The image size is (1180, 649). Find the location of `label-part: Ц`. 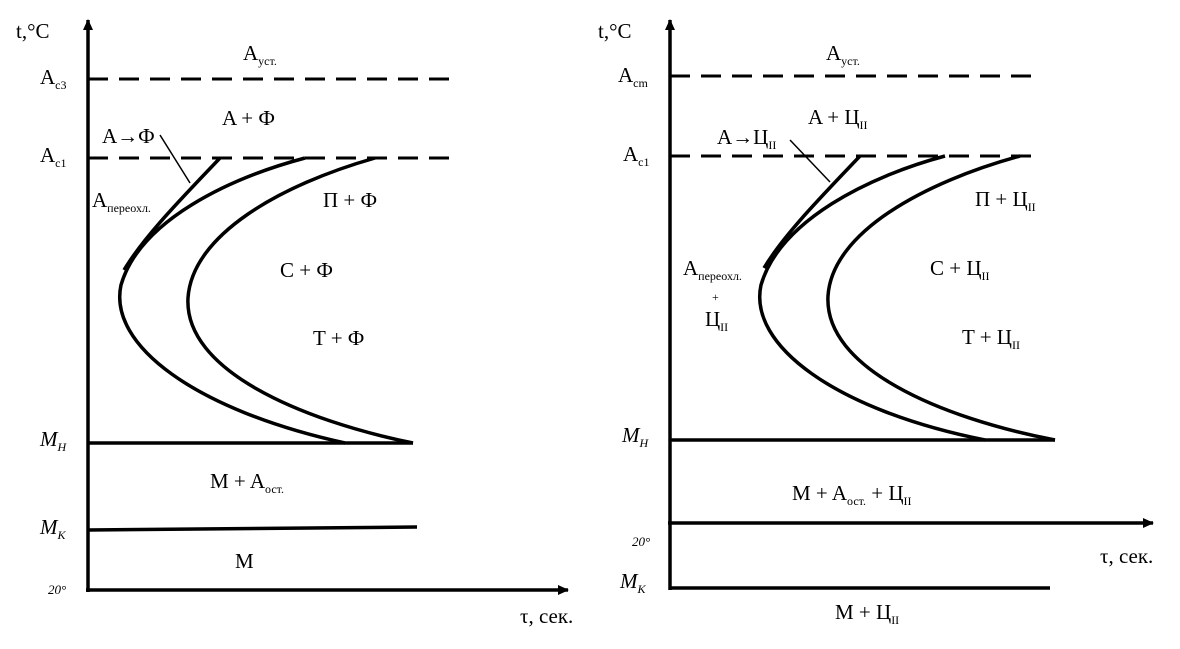

label-part: Ц is located at coordinates (712, 319).